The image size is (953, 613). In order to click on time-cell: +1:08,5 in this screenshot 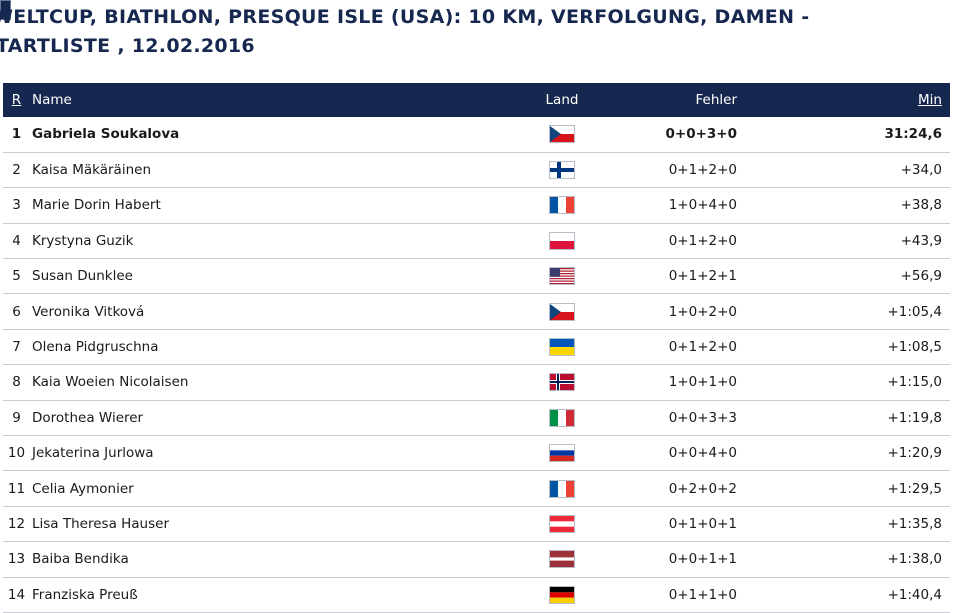, I will do `click(914, 347)`.